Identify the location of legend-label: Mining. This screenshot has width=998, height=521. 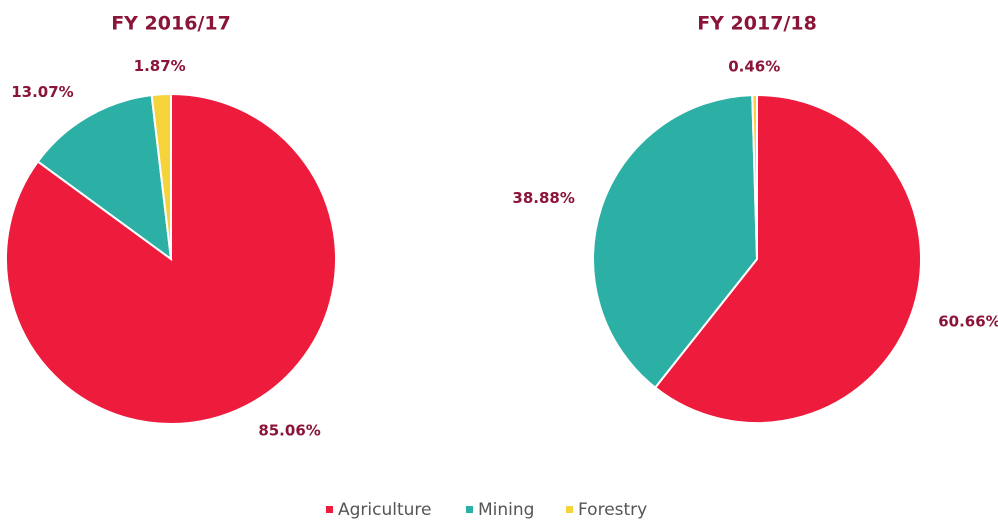
(506, 510).